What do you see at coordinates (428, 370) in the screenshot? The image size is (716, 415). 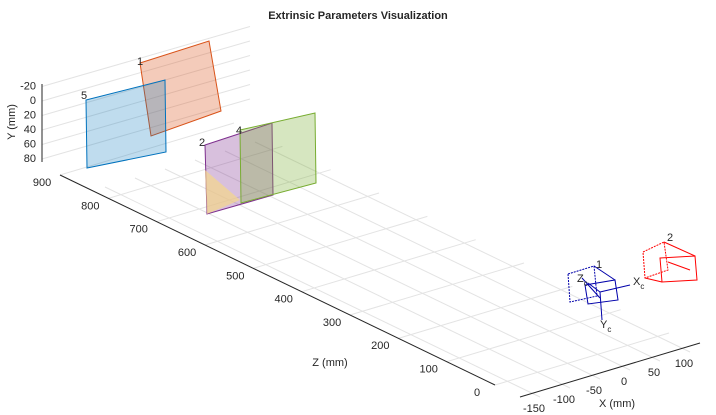 I see `z-tick-label: 100` at bounding box center [428, 370].